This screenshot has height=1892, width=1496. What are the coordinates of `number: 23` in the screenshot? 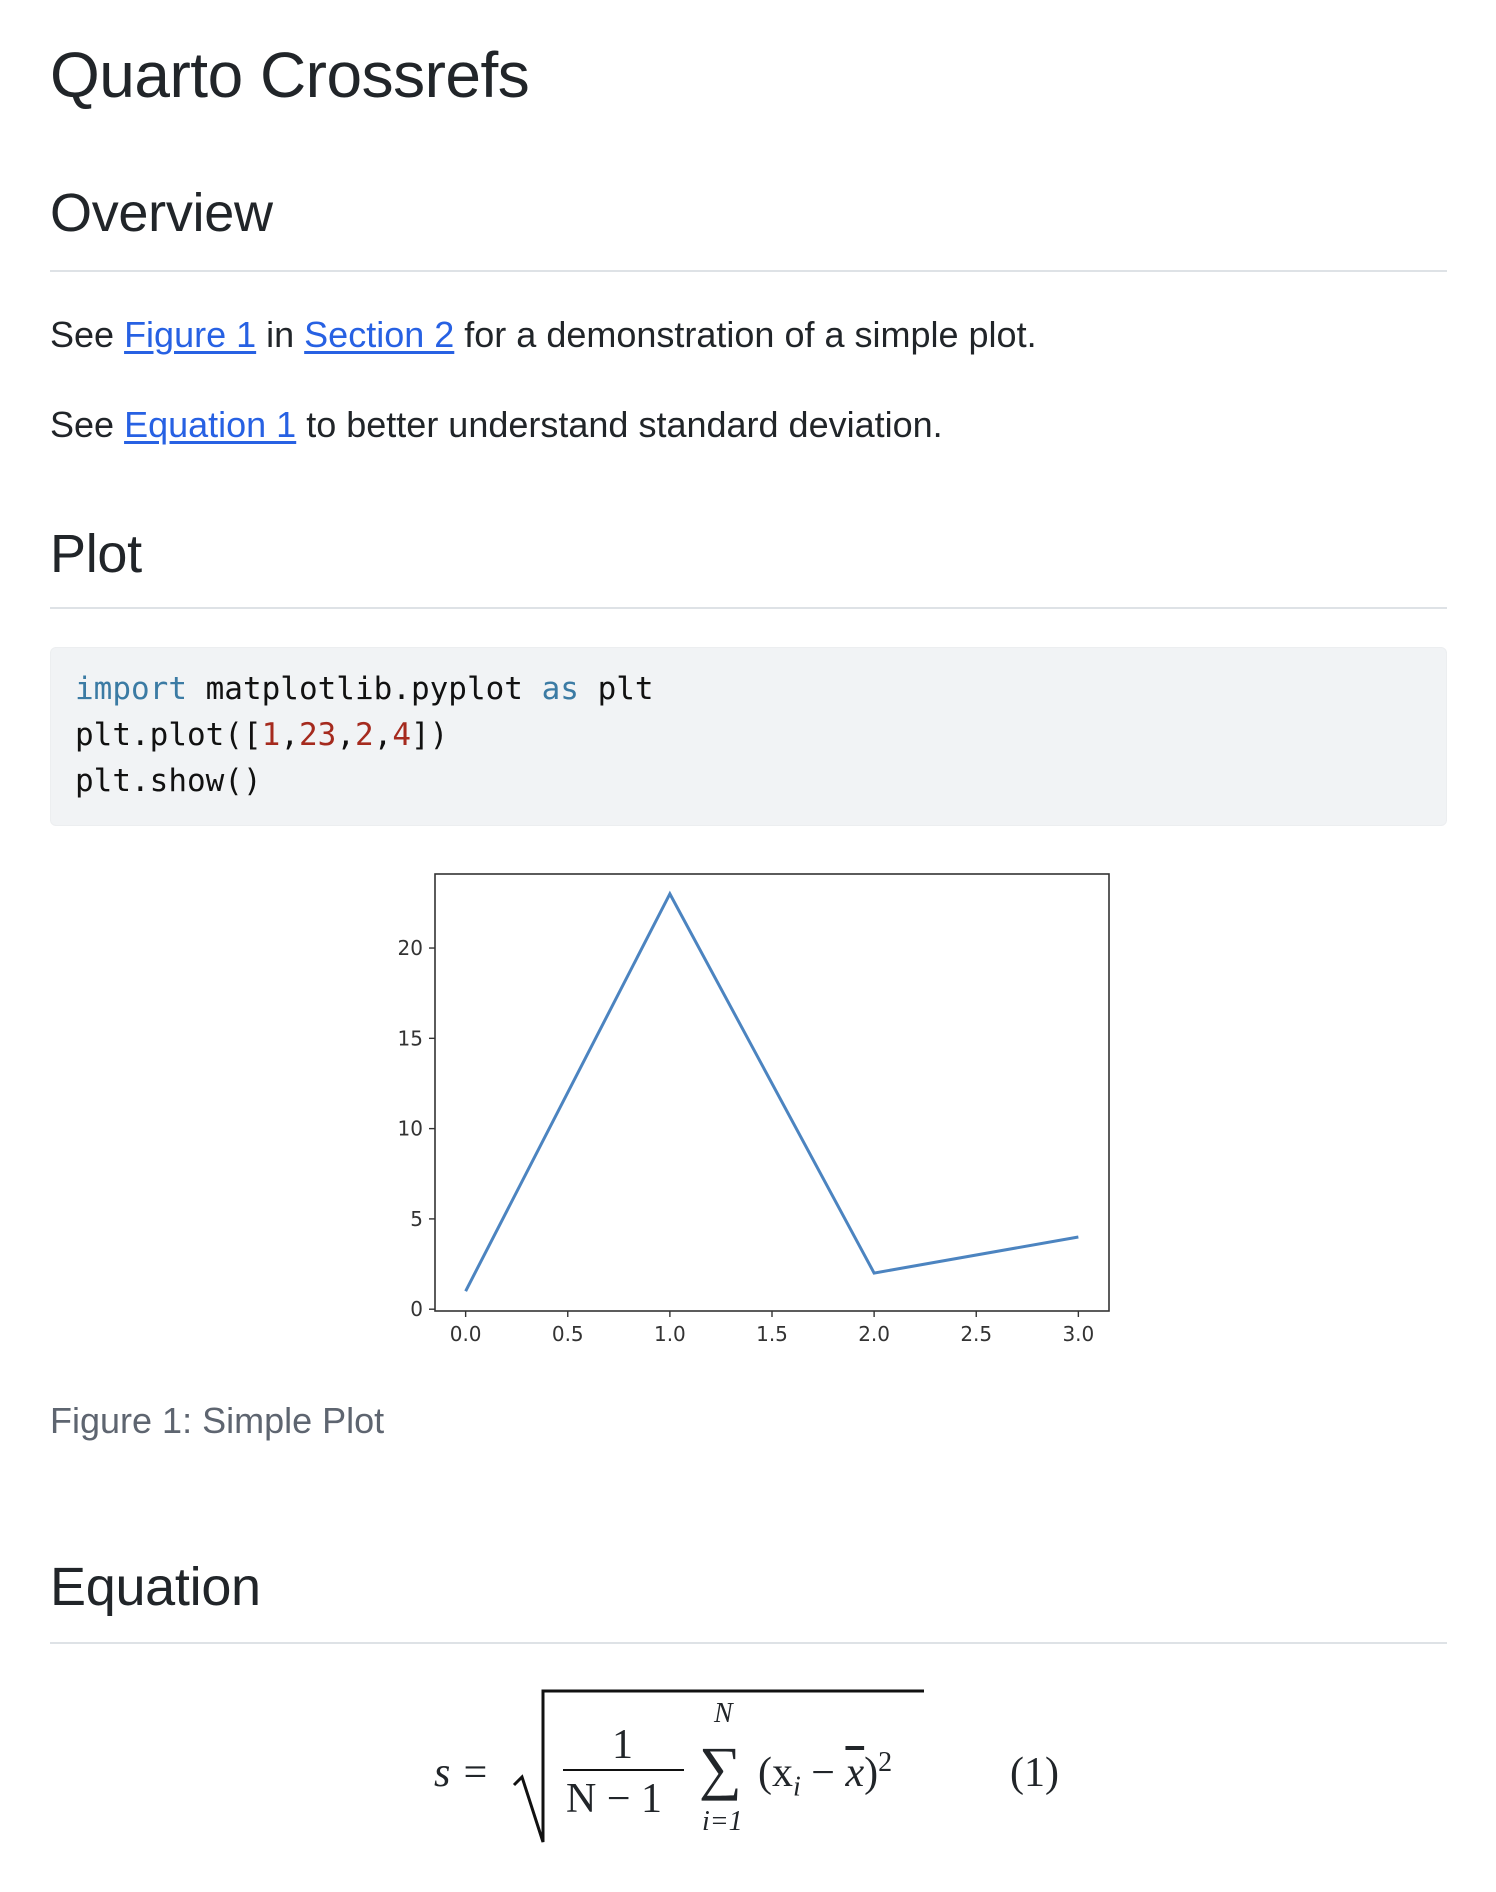 It's located at (317, 735).